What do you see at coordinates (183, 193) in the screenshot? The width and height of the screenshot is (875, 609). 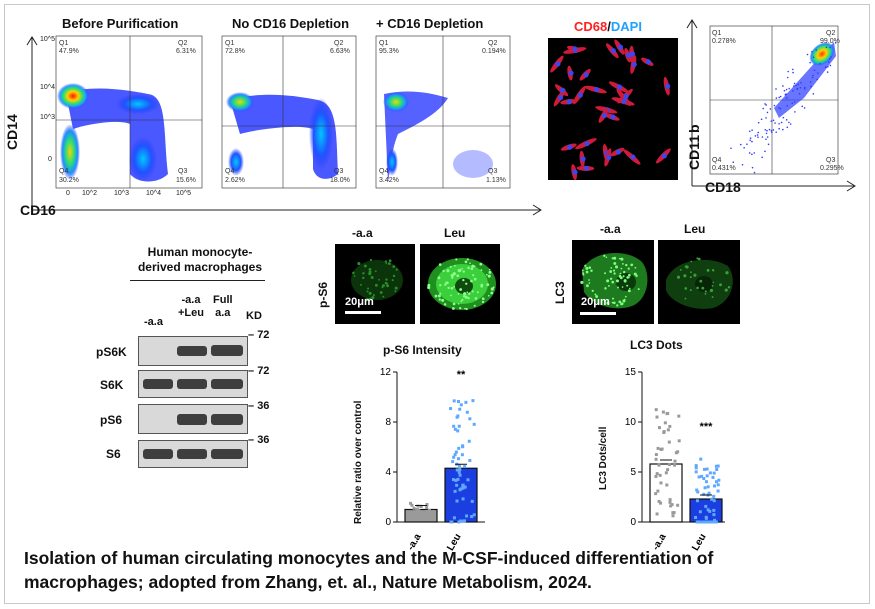 I see `flow-xtick: 10^5` at bounding box center [183, 193].